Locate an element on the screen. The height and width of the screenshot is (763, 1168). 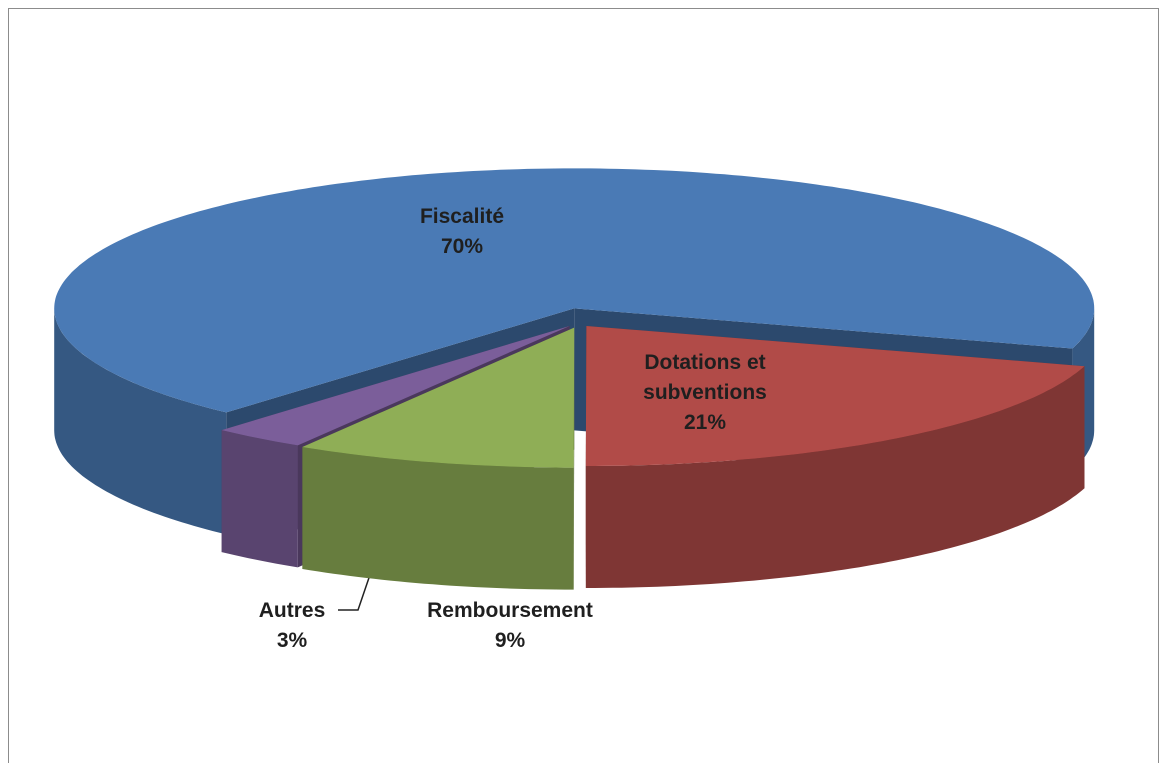
category-label: Autres is located at coordinates (292, 610).